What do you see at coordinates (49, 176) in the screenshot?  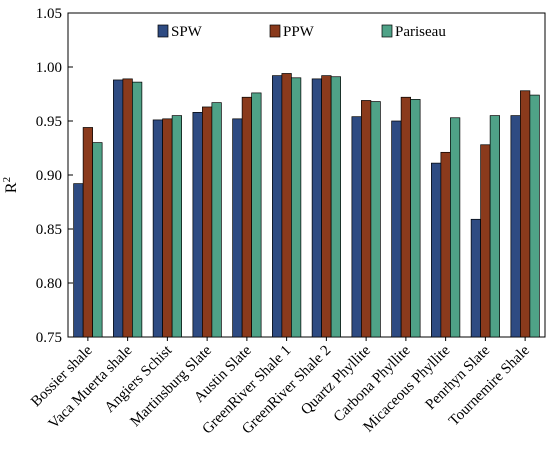 I see `y-tick-label: 0.90` at bounding box center [49, 176].